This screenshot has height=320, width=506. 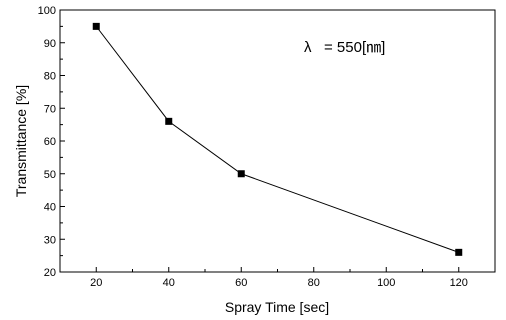 What do you see at coordinates (50, 109) in the screenshot?
I see `y-tick-label: 70` at bounding box center [50, 109].